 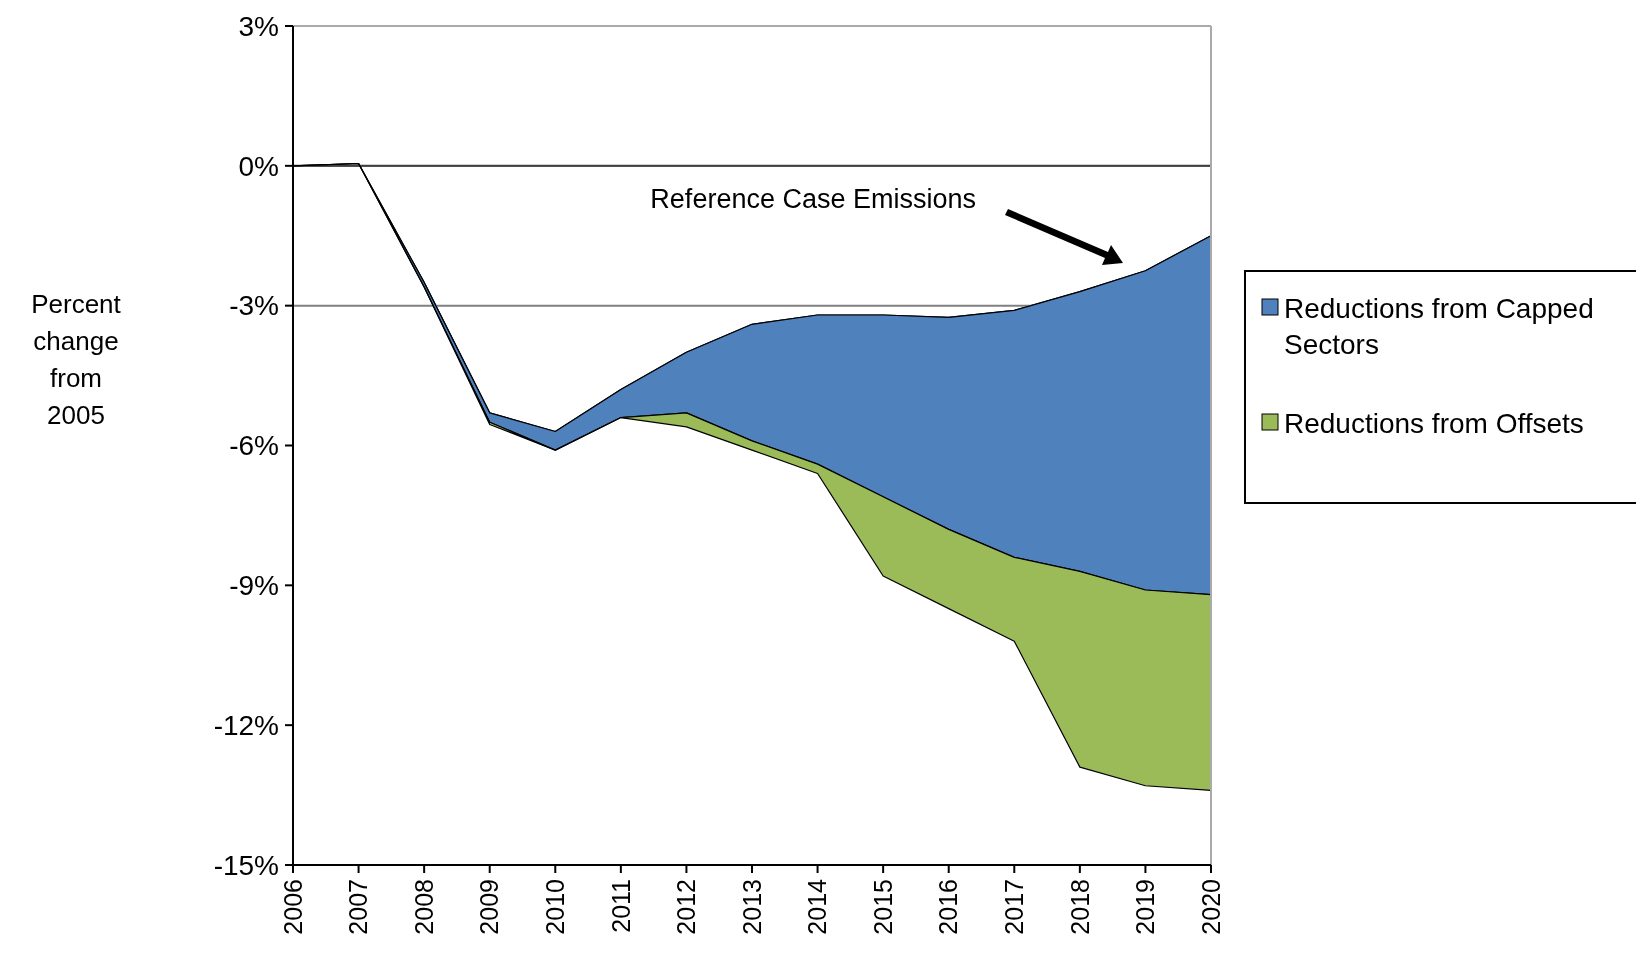 What do you see at coordinates (620, 906) in the screenshot?
I see `x-tick-label: 2011` at bounding box center [620, 906].